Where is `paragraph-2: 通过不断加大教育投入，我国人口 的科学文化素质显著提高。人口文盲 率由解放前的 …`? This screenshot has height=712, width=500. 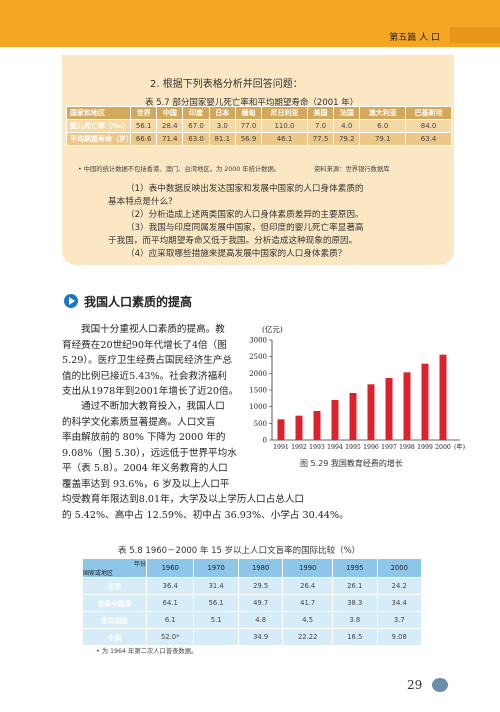
paragraph-2: 通过不断加大教育投入，我国人口 的科学文化素质显著提高。人口文盲 率由解放前的 … is located at coordinates (164, 445).